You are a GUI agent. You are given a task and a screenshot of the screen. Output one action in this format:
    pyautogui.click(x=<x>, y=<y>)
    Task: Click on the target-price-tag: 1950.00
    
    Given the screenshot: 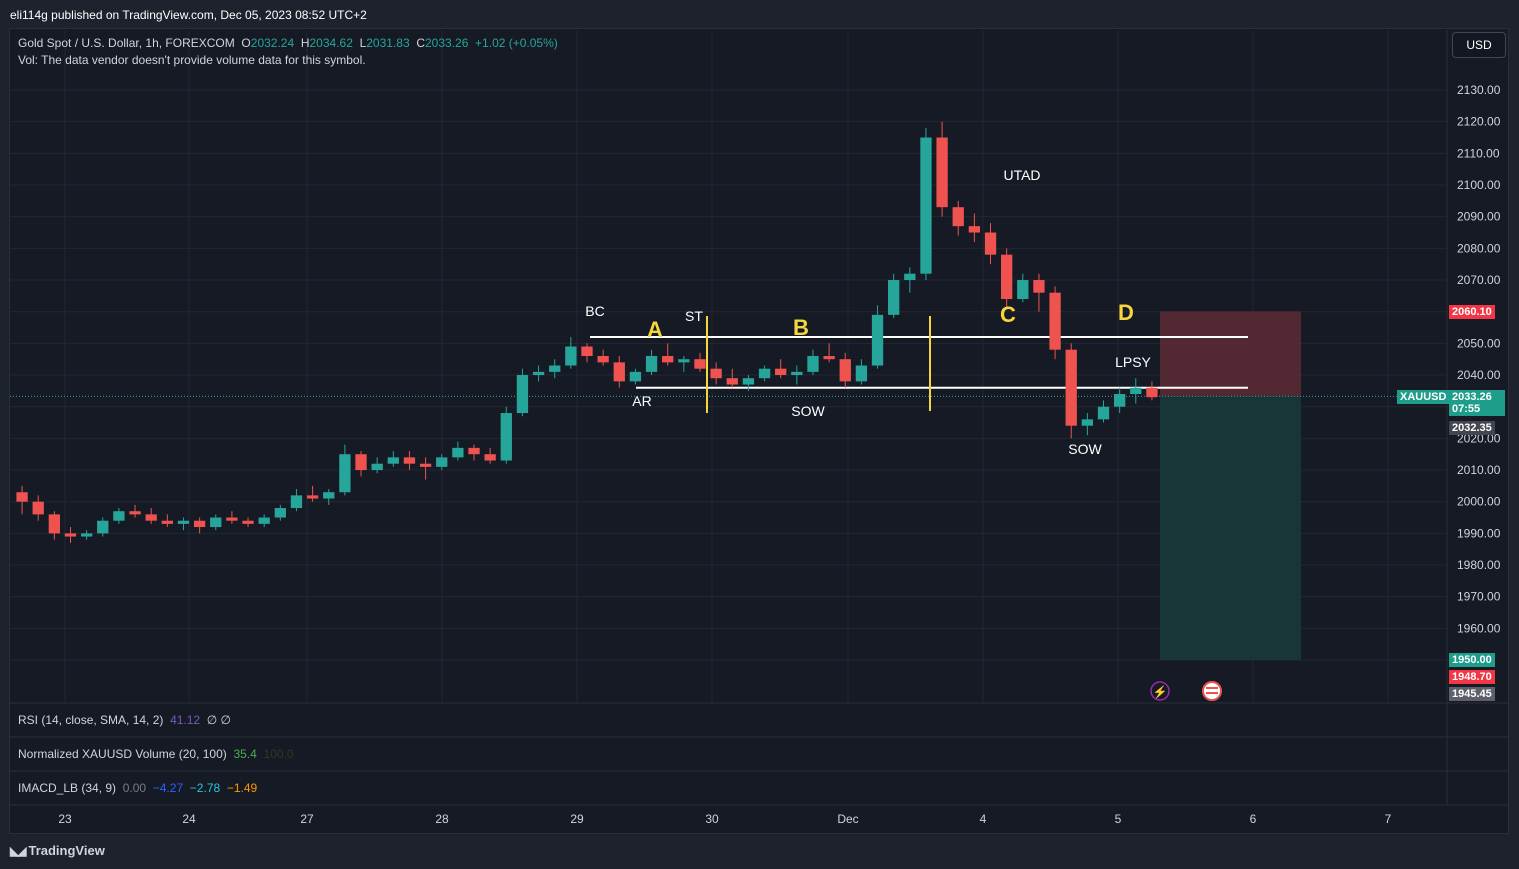 What is the action you would take?
    pyautogui.click(x=1472, y=660)
    